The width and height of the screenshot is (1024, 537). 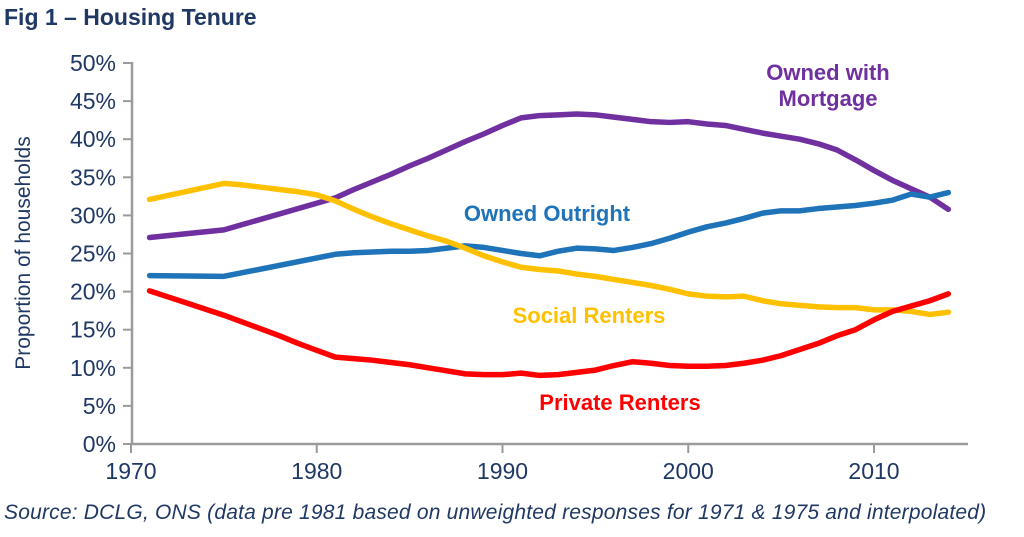 What do you see at coordinates (93, 177) in the screenshot?
I see `y-tick-label: 35%` at bounding box center [93, 177].